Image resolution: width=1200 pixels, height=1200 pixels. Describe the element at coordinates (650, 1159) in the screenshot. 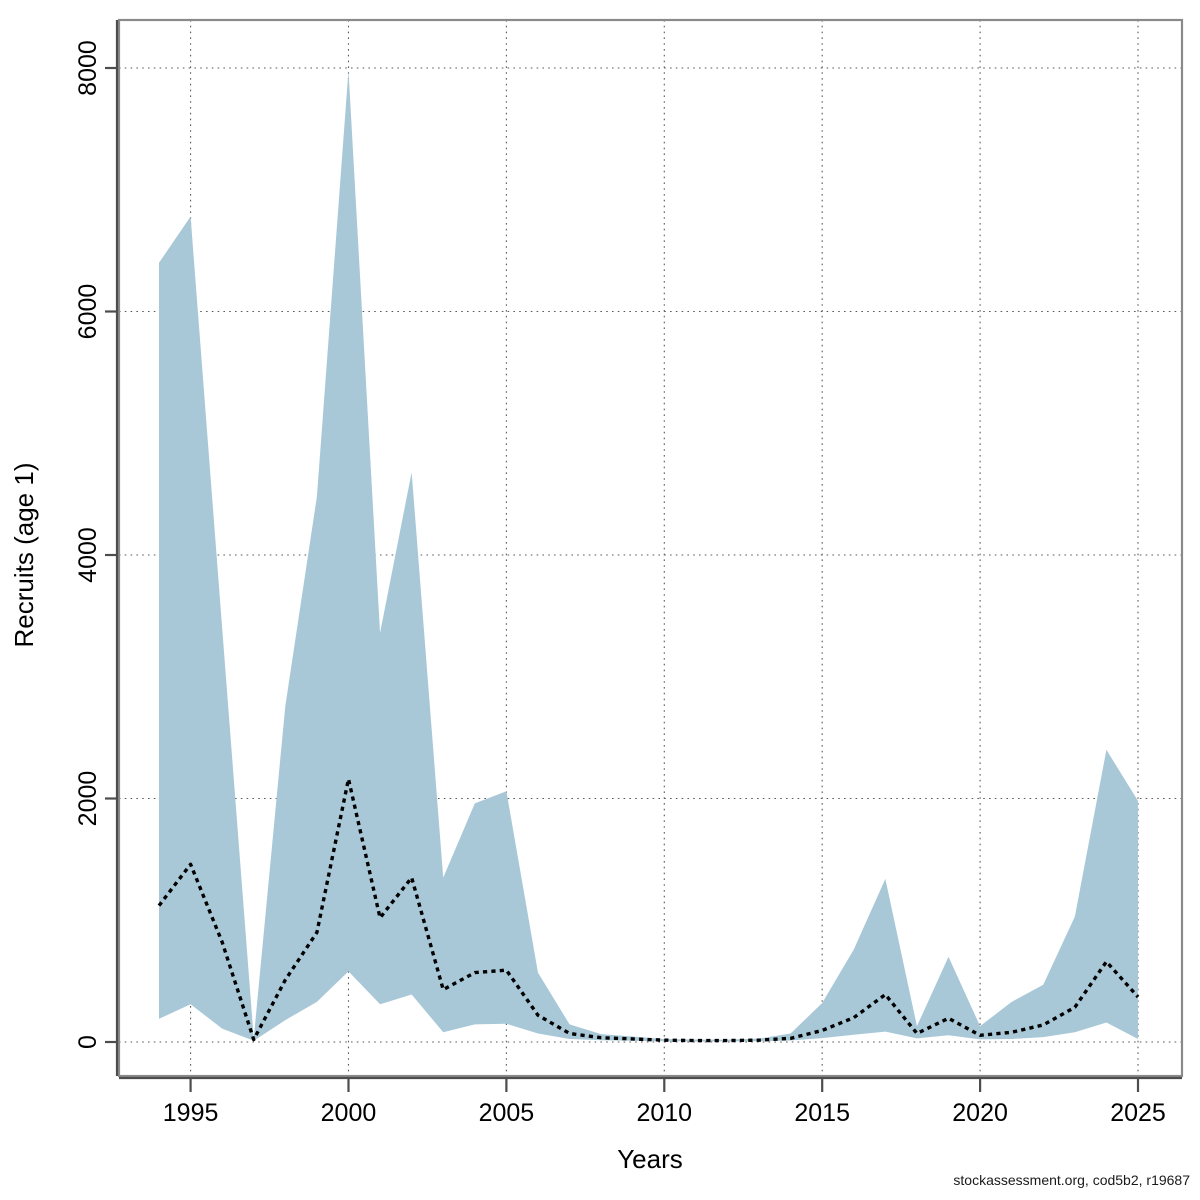

I see `x-axis-title: Years` at that location.